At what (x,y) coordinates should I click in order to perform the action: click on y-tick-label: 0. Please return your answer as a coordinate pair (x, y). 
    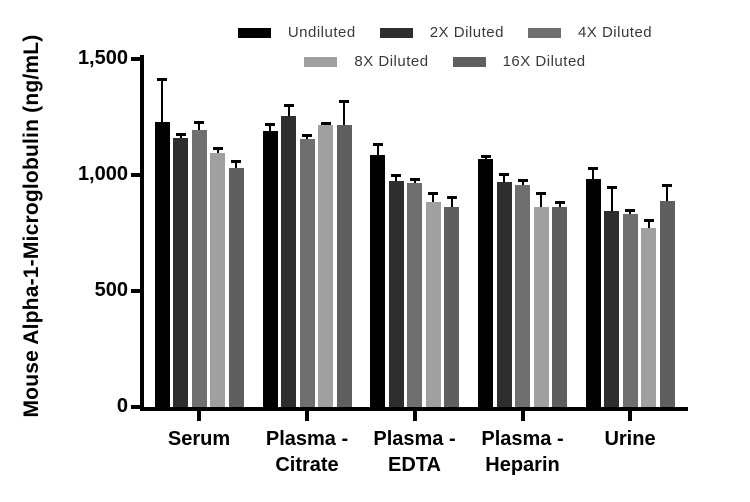
    Looking at the image, I should click on (122, 406).